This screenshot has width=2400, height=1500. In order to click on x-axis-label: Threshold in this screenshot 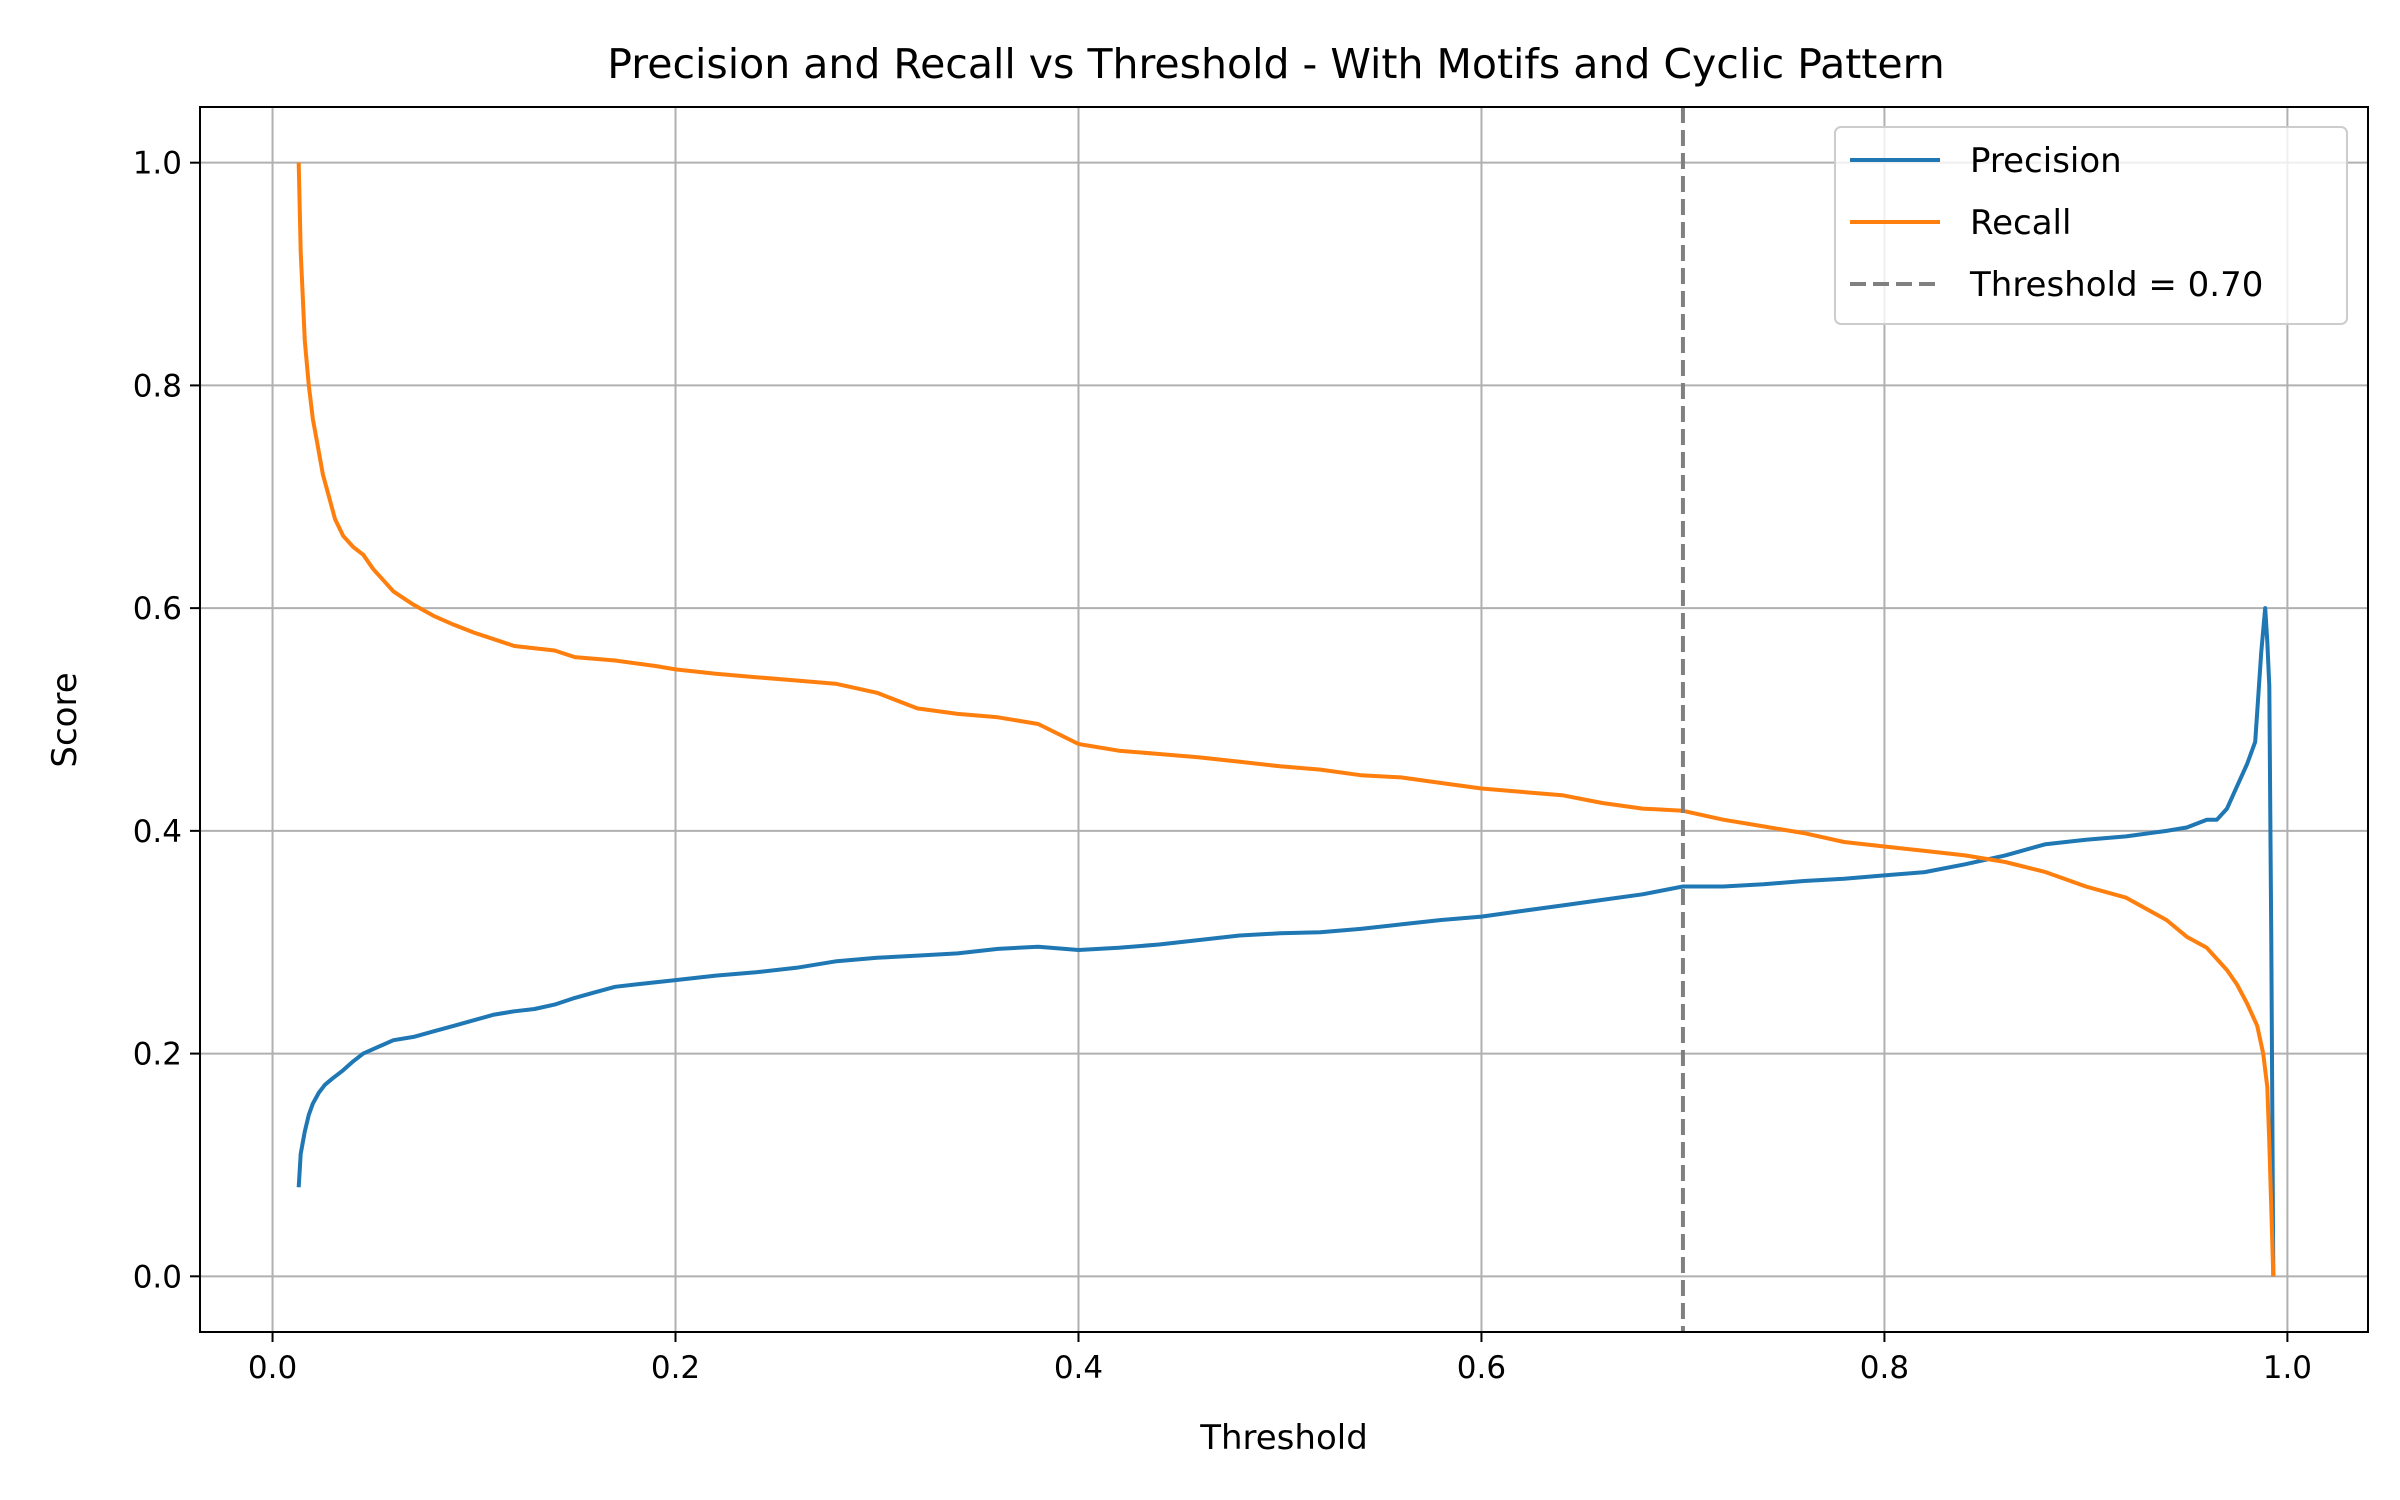, I will do `click(1283, 1438)`.